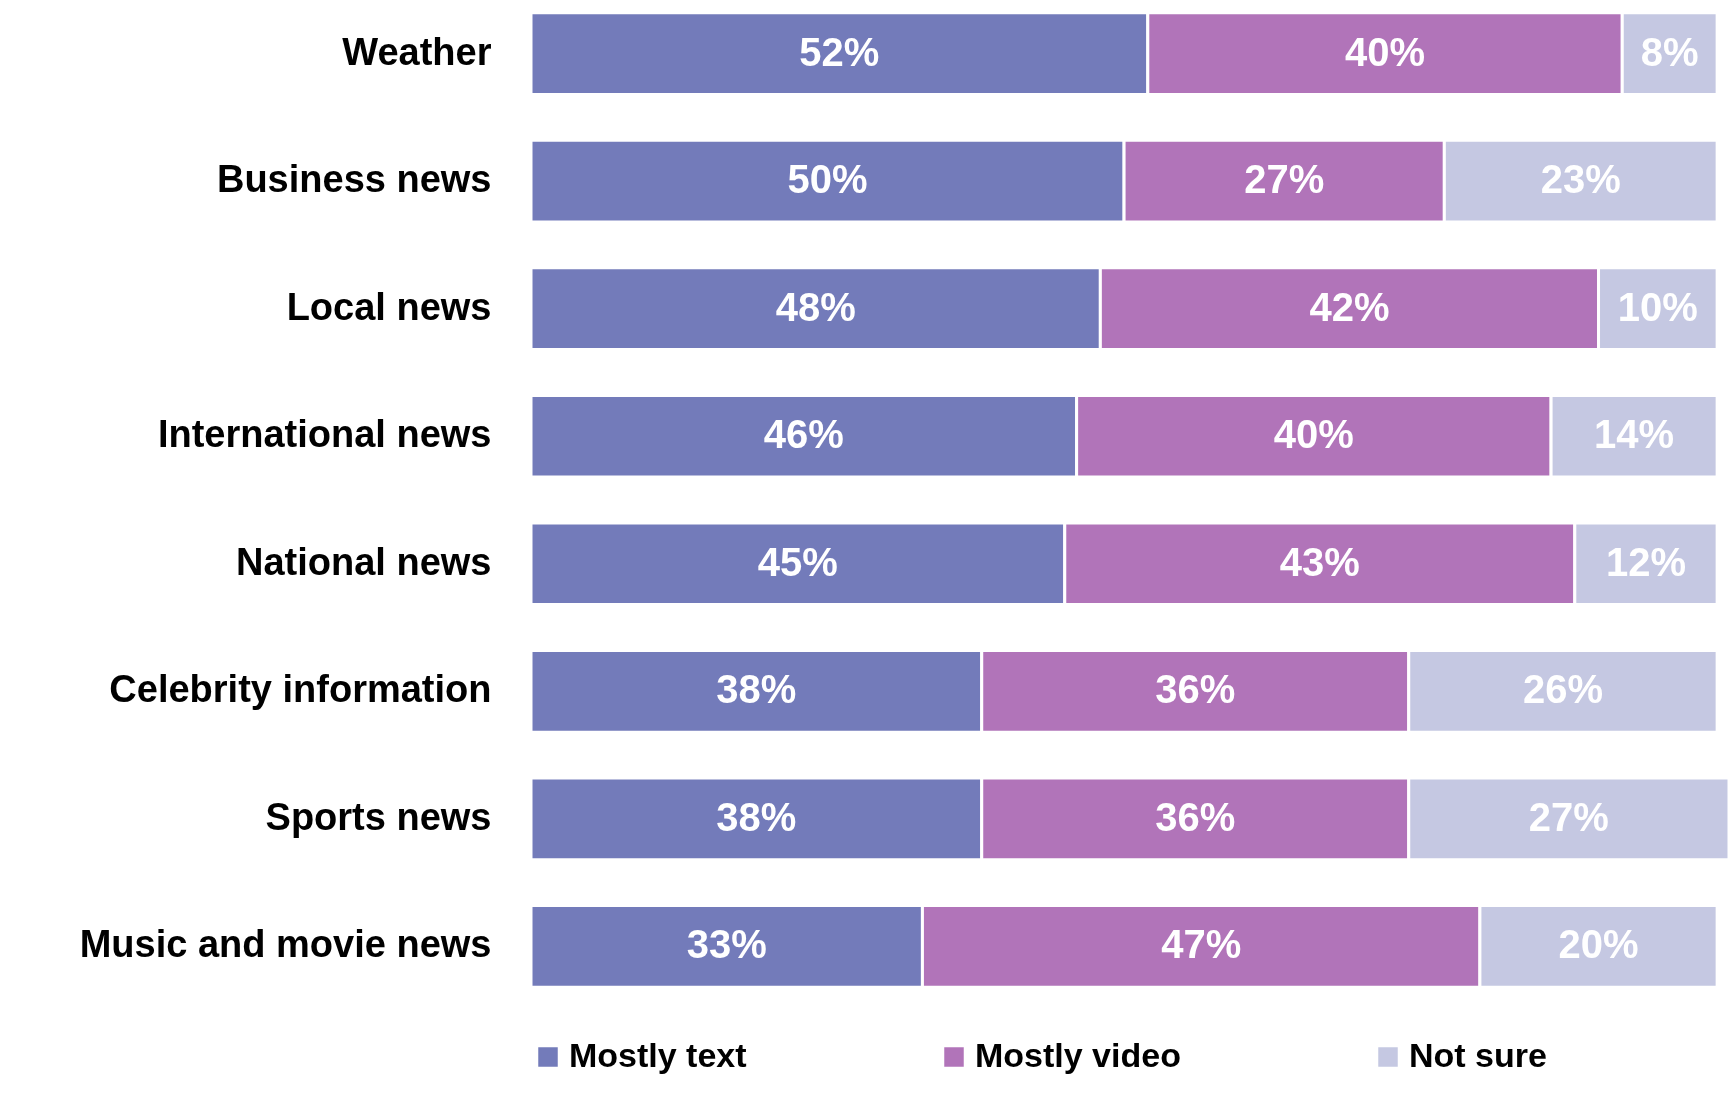 Image resolution: width=1729 pixels, height=1115 pixels. What do you see at coordinates (726, 944) in the screenshot?
I see `data-label: 33%` at bounding box center [726, 944].